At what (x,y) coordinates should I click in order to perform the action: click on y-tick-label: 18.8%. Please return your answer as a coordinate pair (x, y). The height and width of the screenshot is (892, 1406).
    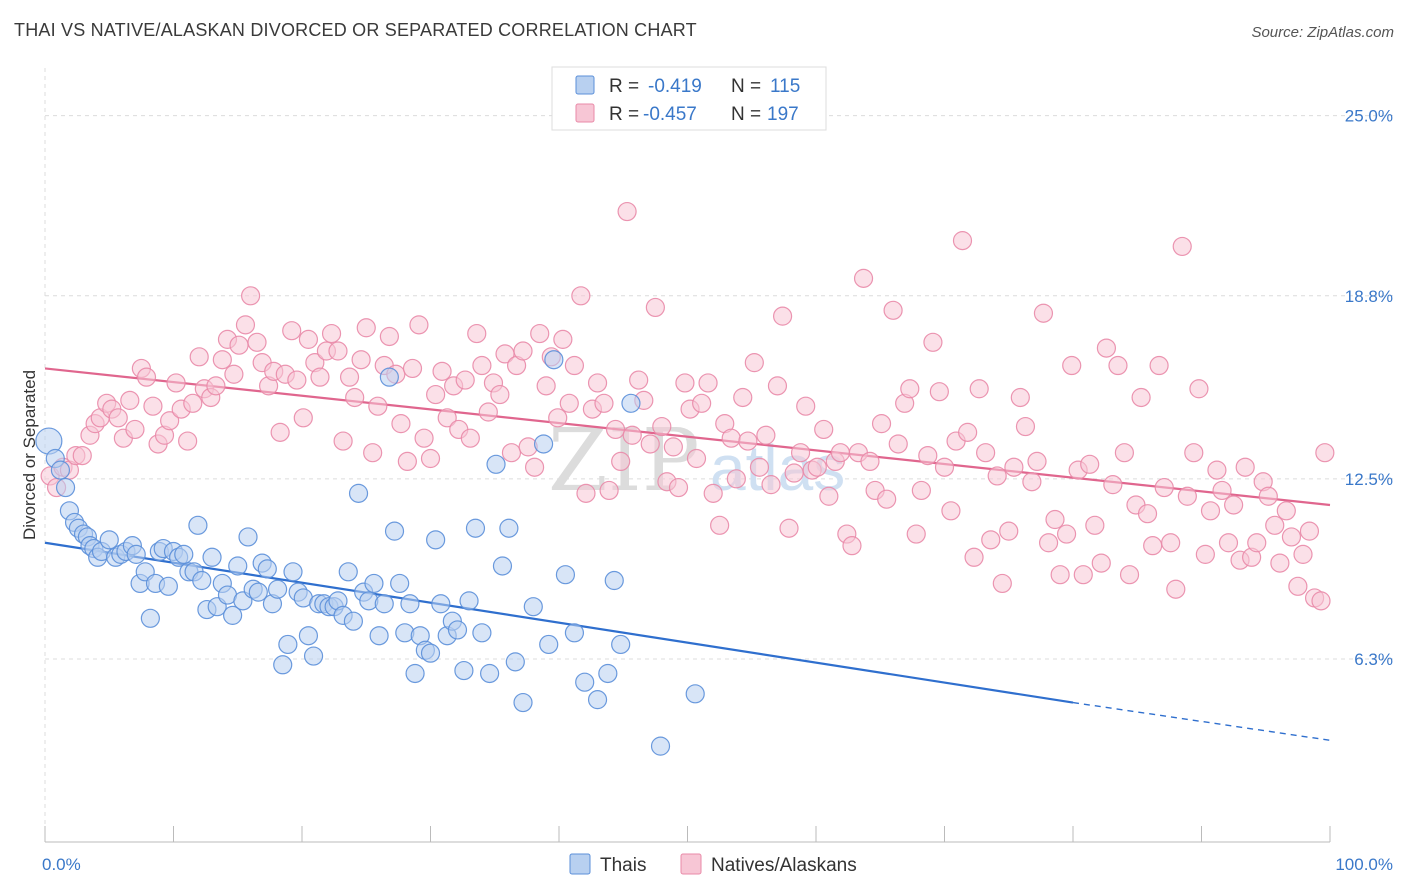
    Looking at the image, I should click on (1369, 296).